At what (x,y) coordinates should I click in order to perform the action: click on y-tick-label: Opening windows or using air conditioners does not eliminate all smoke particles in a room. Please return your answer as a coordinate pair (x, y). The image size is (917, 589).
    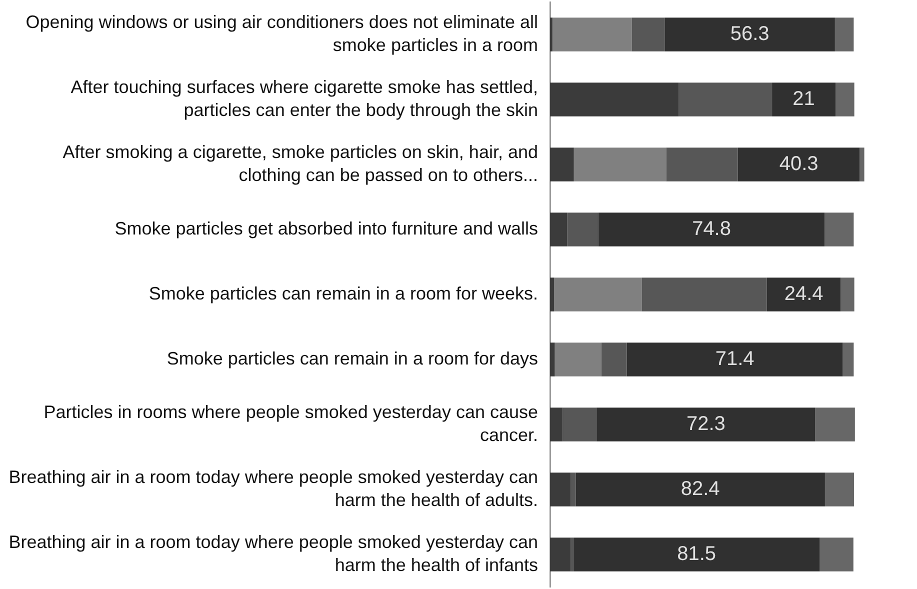
    Looking at the image, I should click on (282, 33).